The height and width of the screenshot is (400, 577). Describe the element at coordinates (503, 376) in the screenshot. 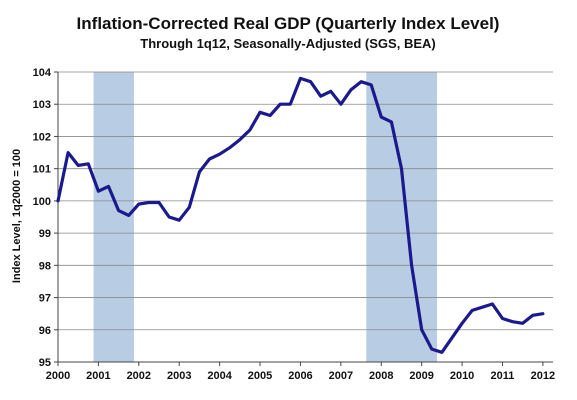

I see `x-tick-label-2011: 2011` at that location.